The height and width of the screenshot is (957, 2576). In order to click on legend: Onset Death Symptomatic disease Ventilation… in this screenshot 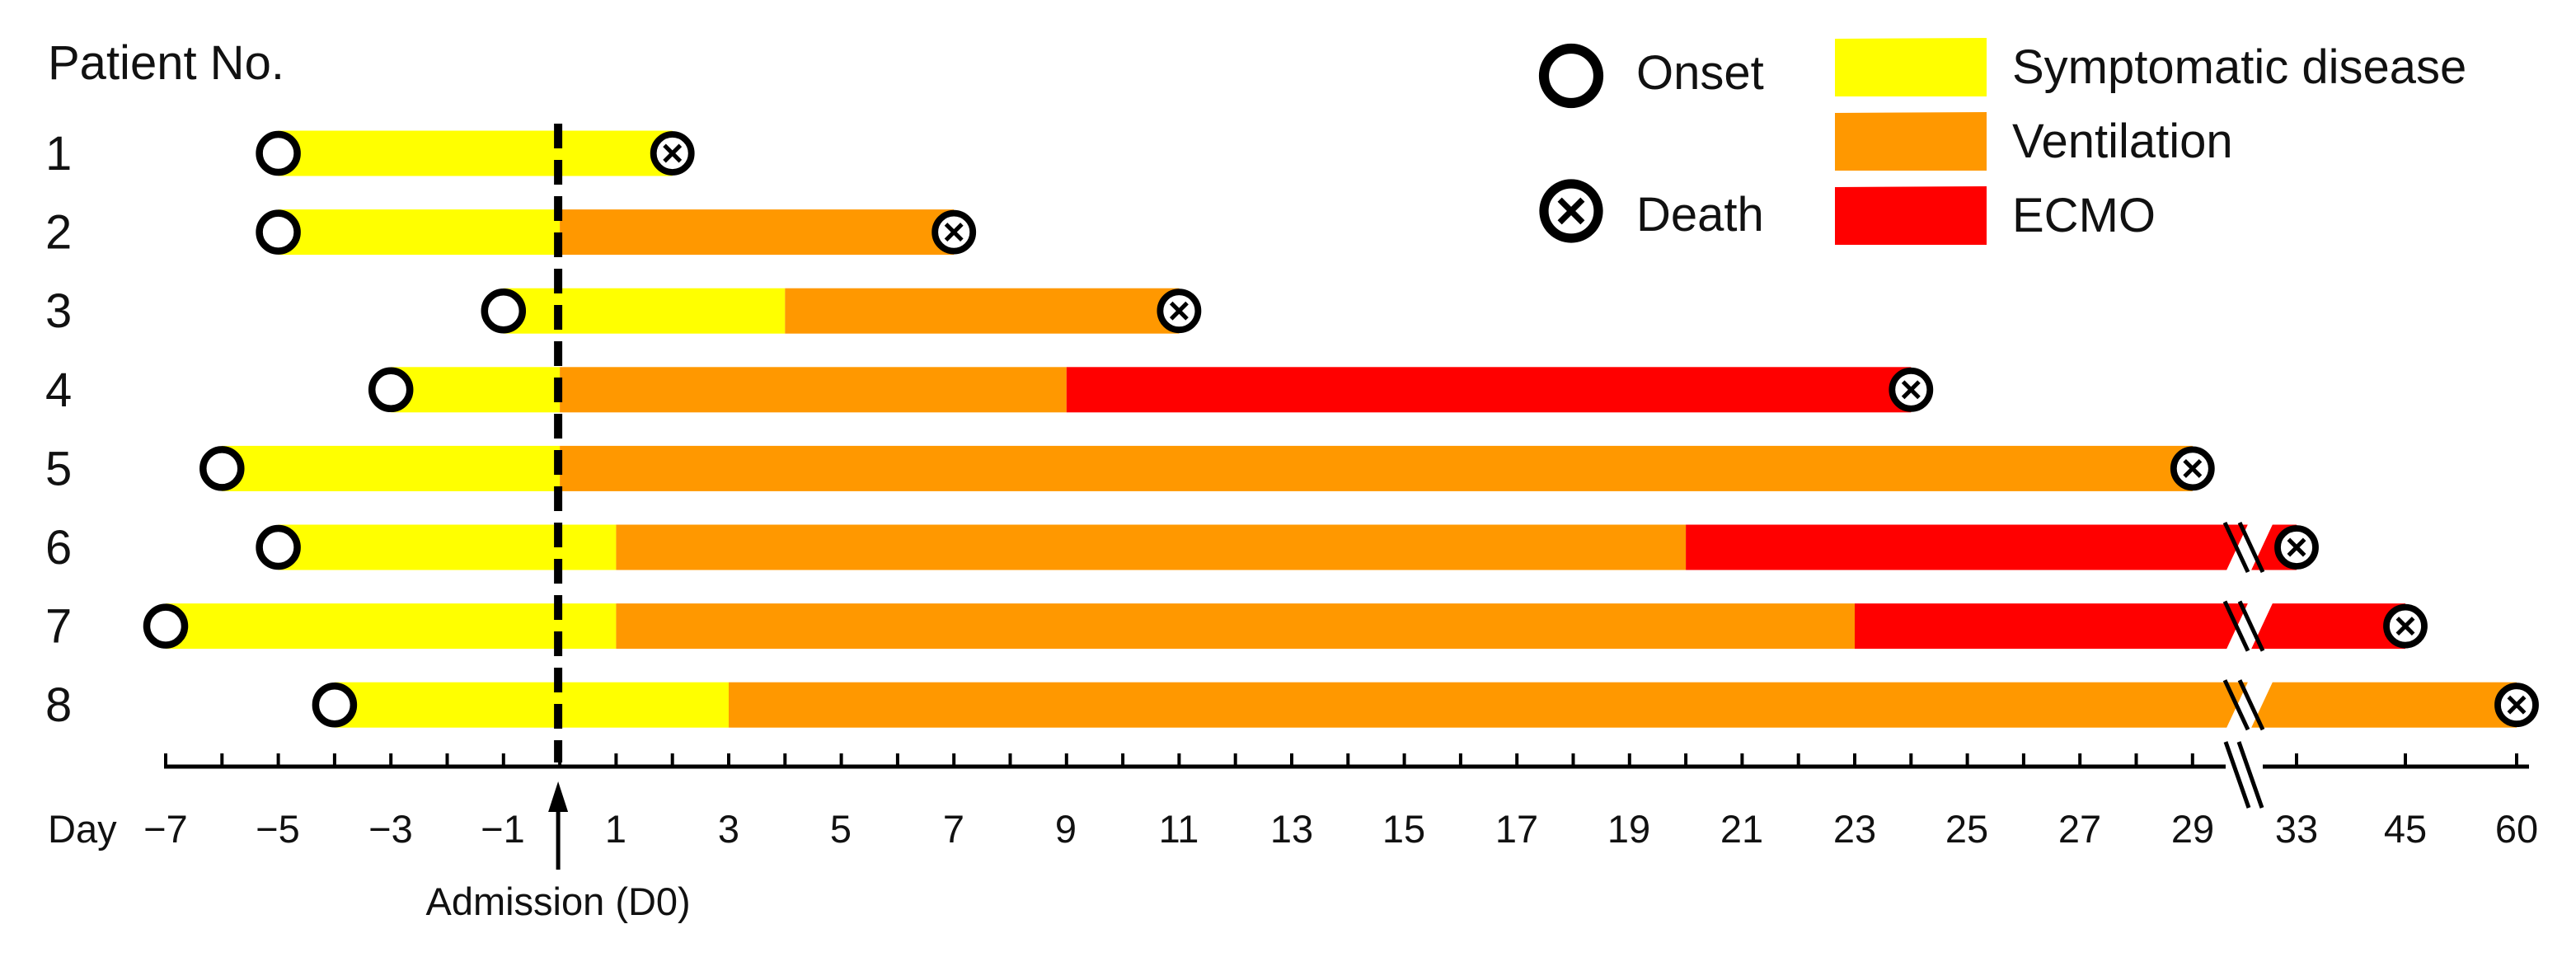, I will do `click(2002, 141)`.